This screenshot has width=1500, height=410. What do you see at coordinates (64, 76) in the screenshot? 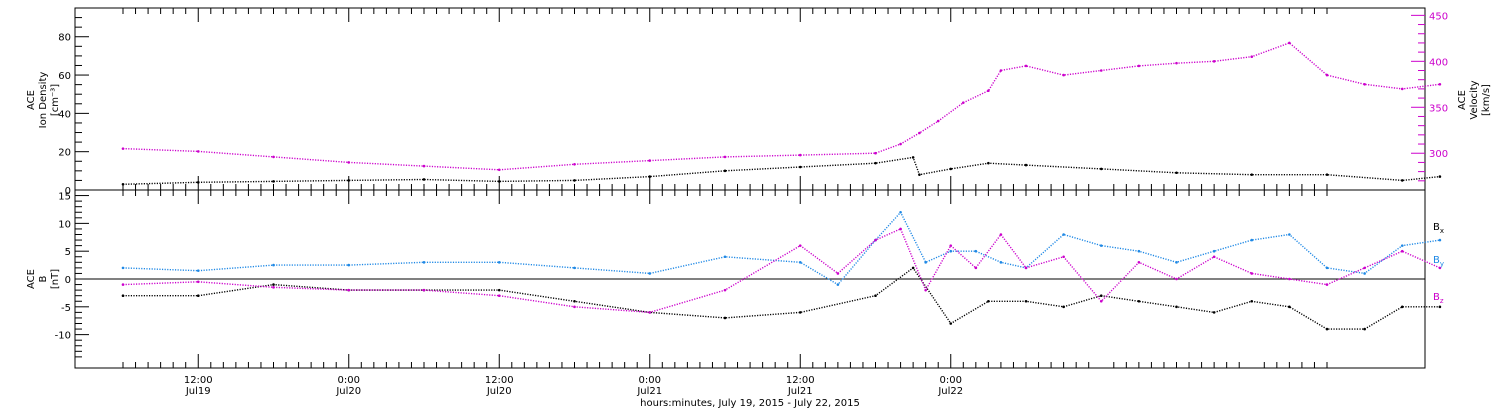
I see `y-left-tick-label: 60` at bounding box center [64, 76].